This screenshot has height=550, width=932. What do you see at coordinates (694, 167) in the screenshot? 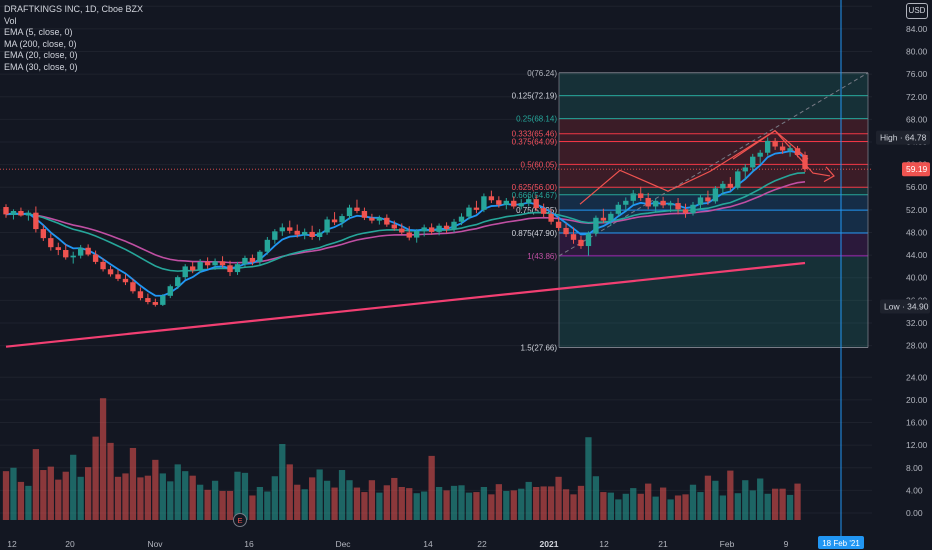
I see `pattern-line` at bounding box center [694, 167].